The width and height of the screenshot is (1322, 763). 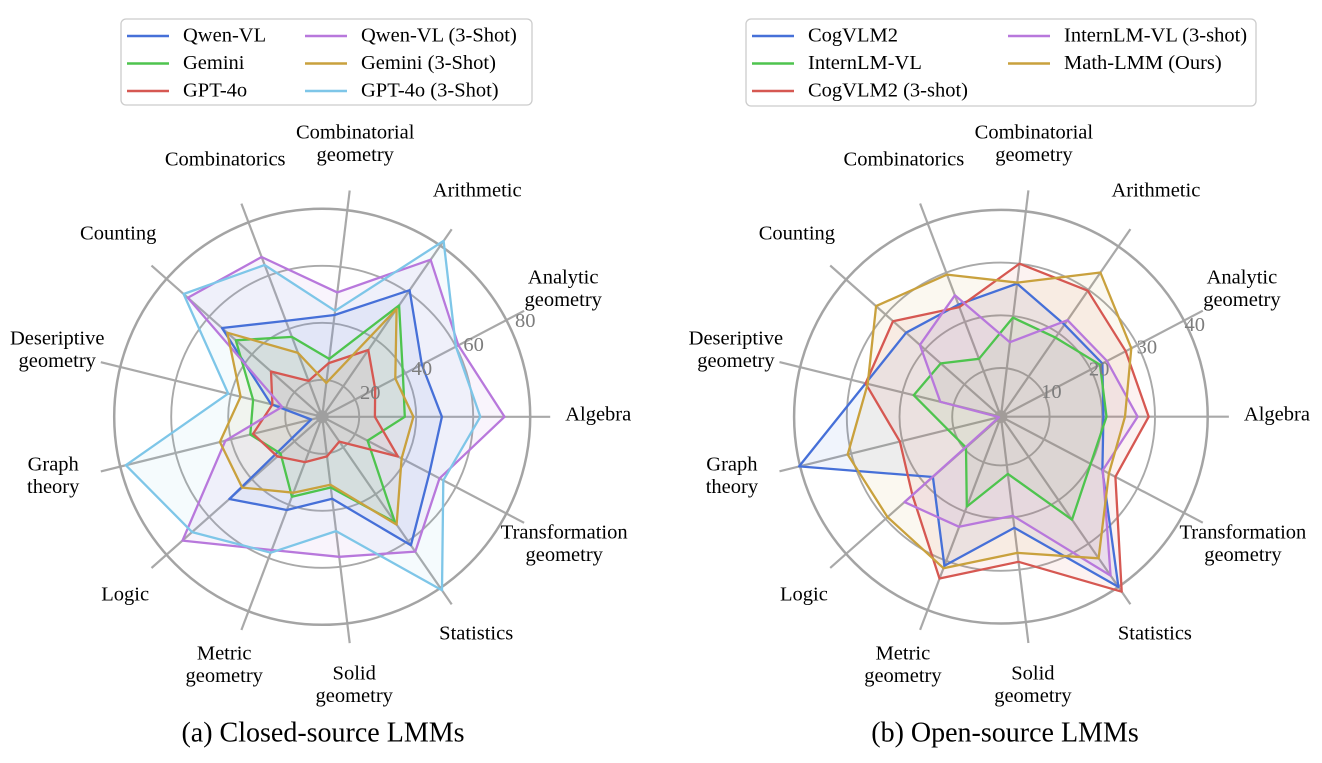 What do you see at coordinates (853, 36) in the screenshot?
I see `svg-text: CogVLM2` at bounding box center [853, 36].